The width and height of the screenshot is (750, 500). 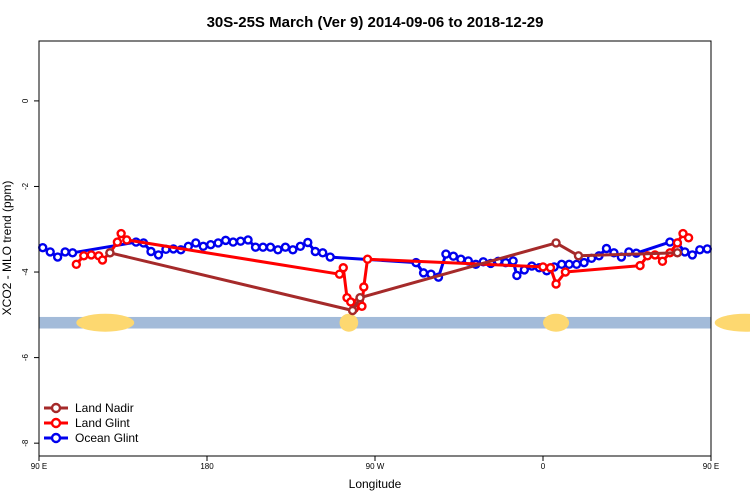 I want to click on series-line-land-nadir, so click(x=393, y=276).